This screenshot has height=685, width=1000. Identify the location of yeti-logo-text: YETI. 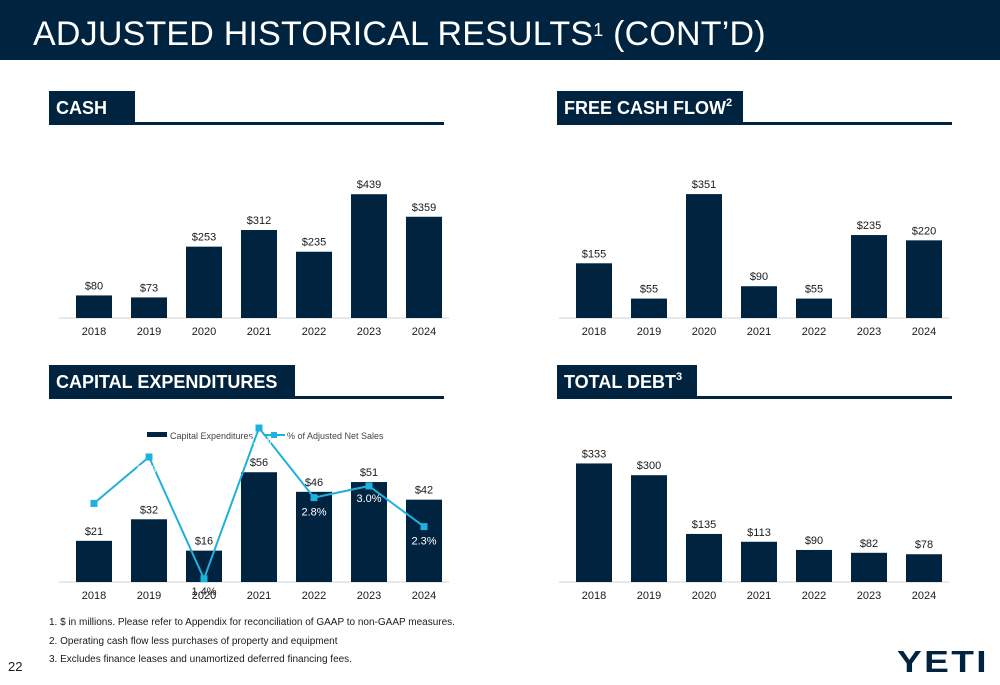
(943, 661).